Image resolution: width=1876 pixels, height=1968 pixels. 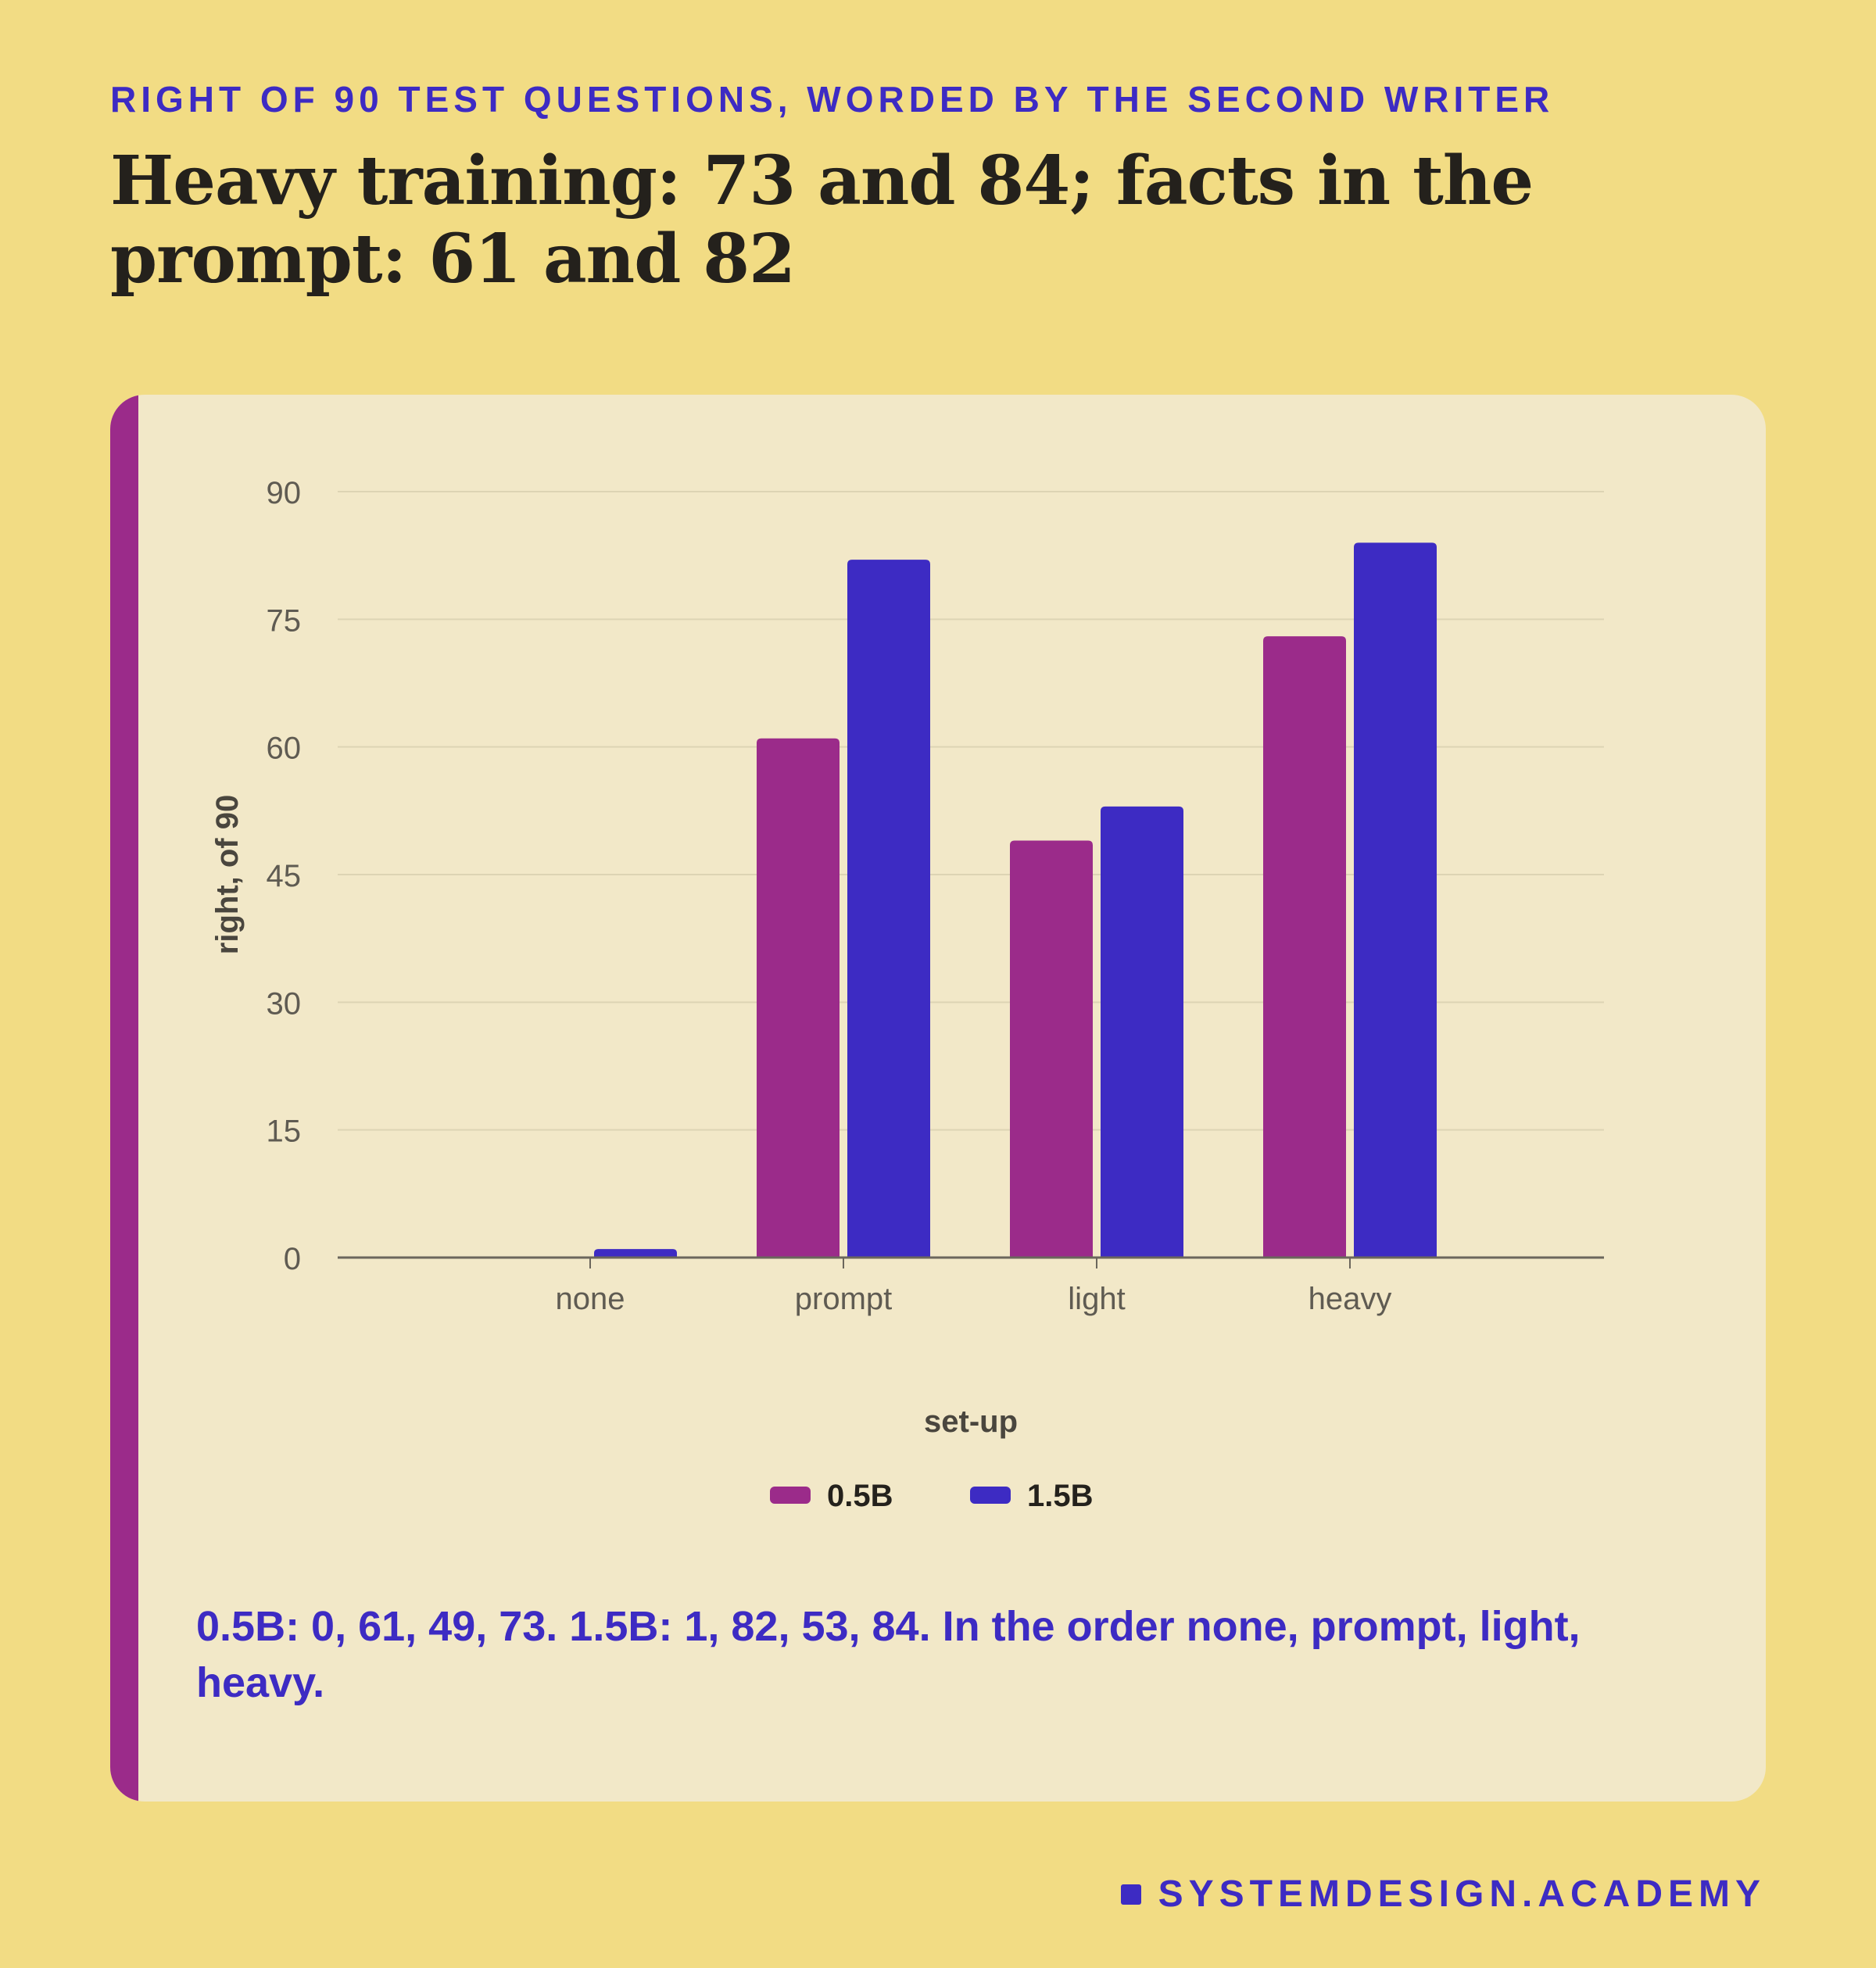 I want to click on x-tick-label: heavy, so click(x=1350, y=1299).